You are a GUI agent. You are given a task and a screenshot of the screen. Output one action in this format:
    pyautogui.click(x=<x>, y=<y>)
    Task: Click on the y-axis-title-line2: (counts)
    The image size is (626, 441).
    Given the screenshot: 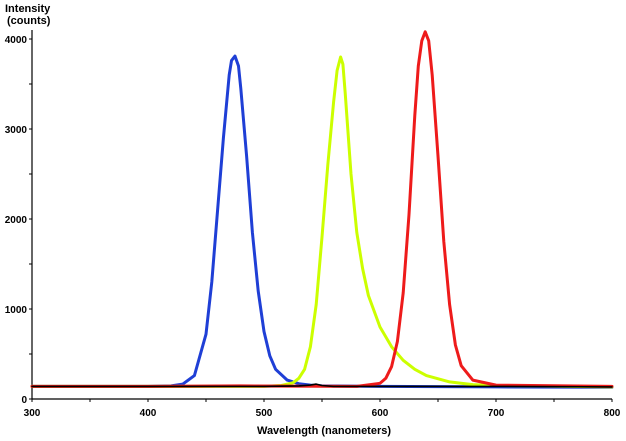 What is the action you would take?
    pyautogui.click(x=29, y=21)
    